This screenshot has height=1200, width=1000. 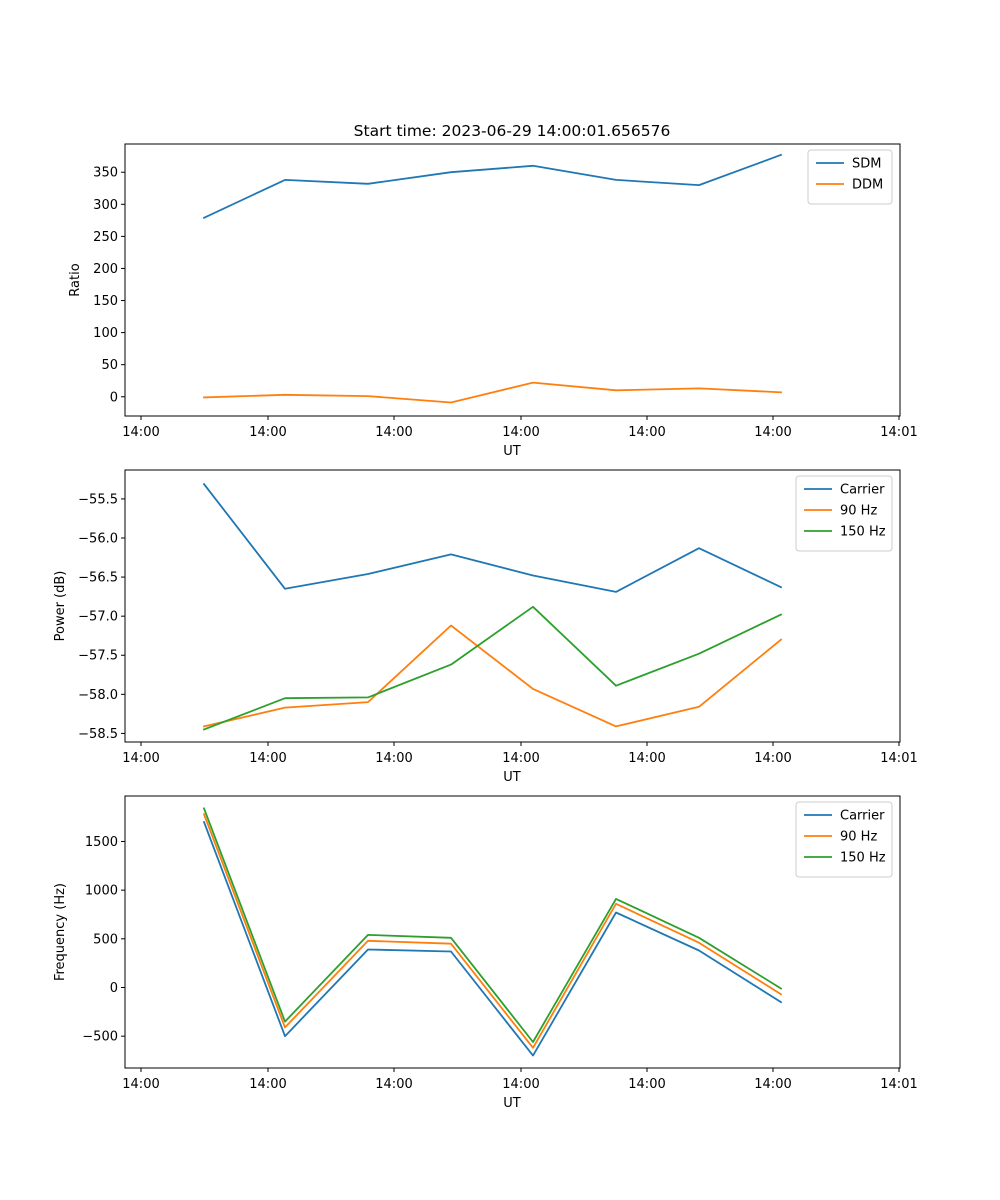 What do you see at coordinates (109, 365) in the screenshot?
I see `y-tick-label: 50` at bounding box center [109, 365].